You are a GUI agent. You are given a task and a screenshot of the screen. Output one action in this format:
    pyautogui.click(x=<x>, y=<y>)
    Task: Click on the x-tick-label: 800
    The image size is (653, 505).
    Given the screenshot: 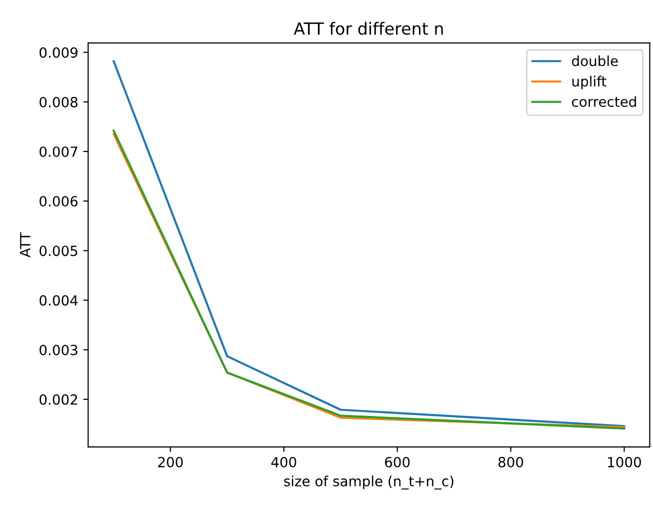 What is the action you would take?
    pyautogui.click(x=511, y=462)
    